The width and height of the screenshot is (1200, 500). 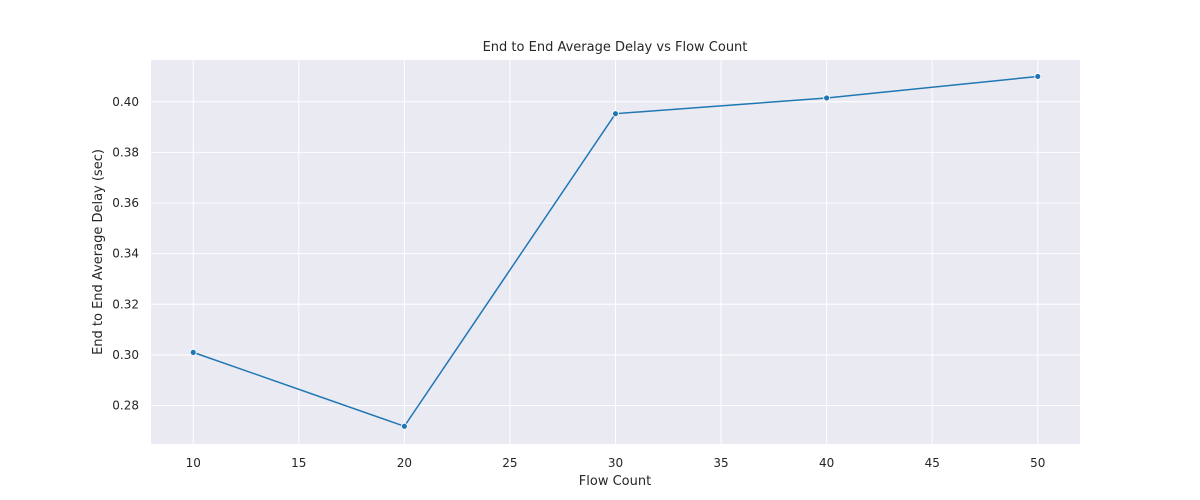 What do you see at coordinates (125, 102) in the screenshot?
I see `y-tick-label: 0.40` at bounding box center [125, 102].